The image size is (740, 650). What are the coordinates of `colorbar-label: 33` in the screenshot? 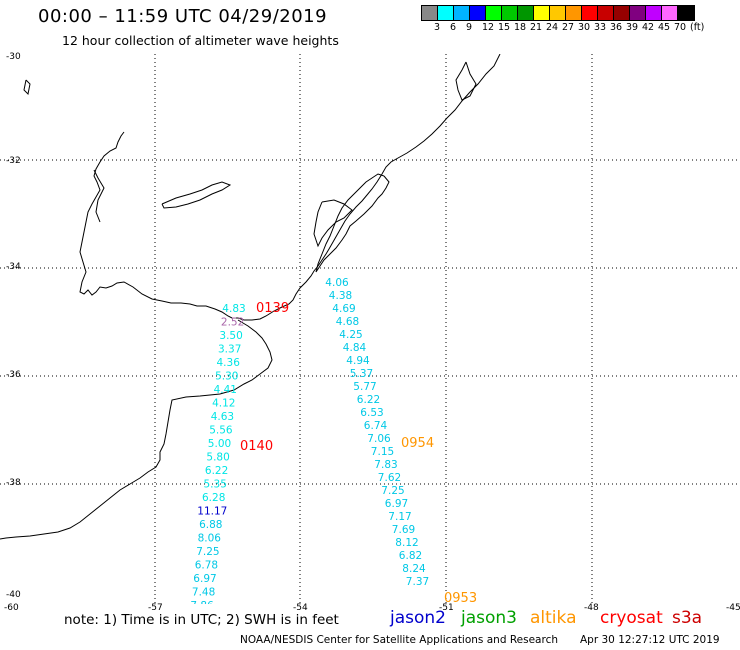 It's located at (600, 27).